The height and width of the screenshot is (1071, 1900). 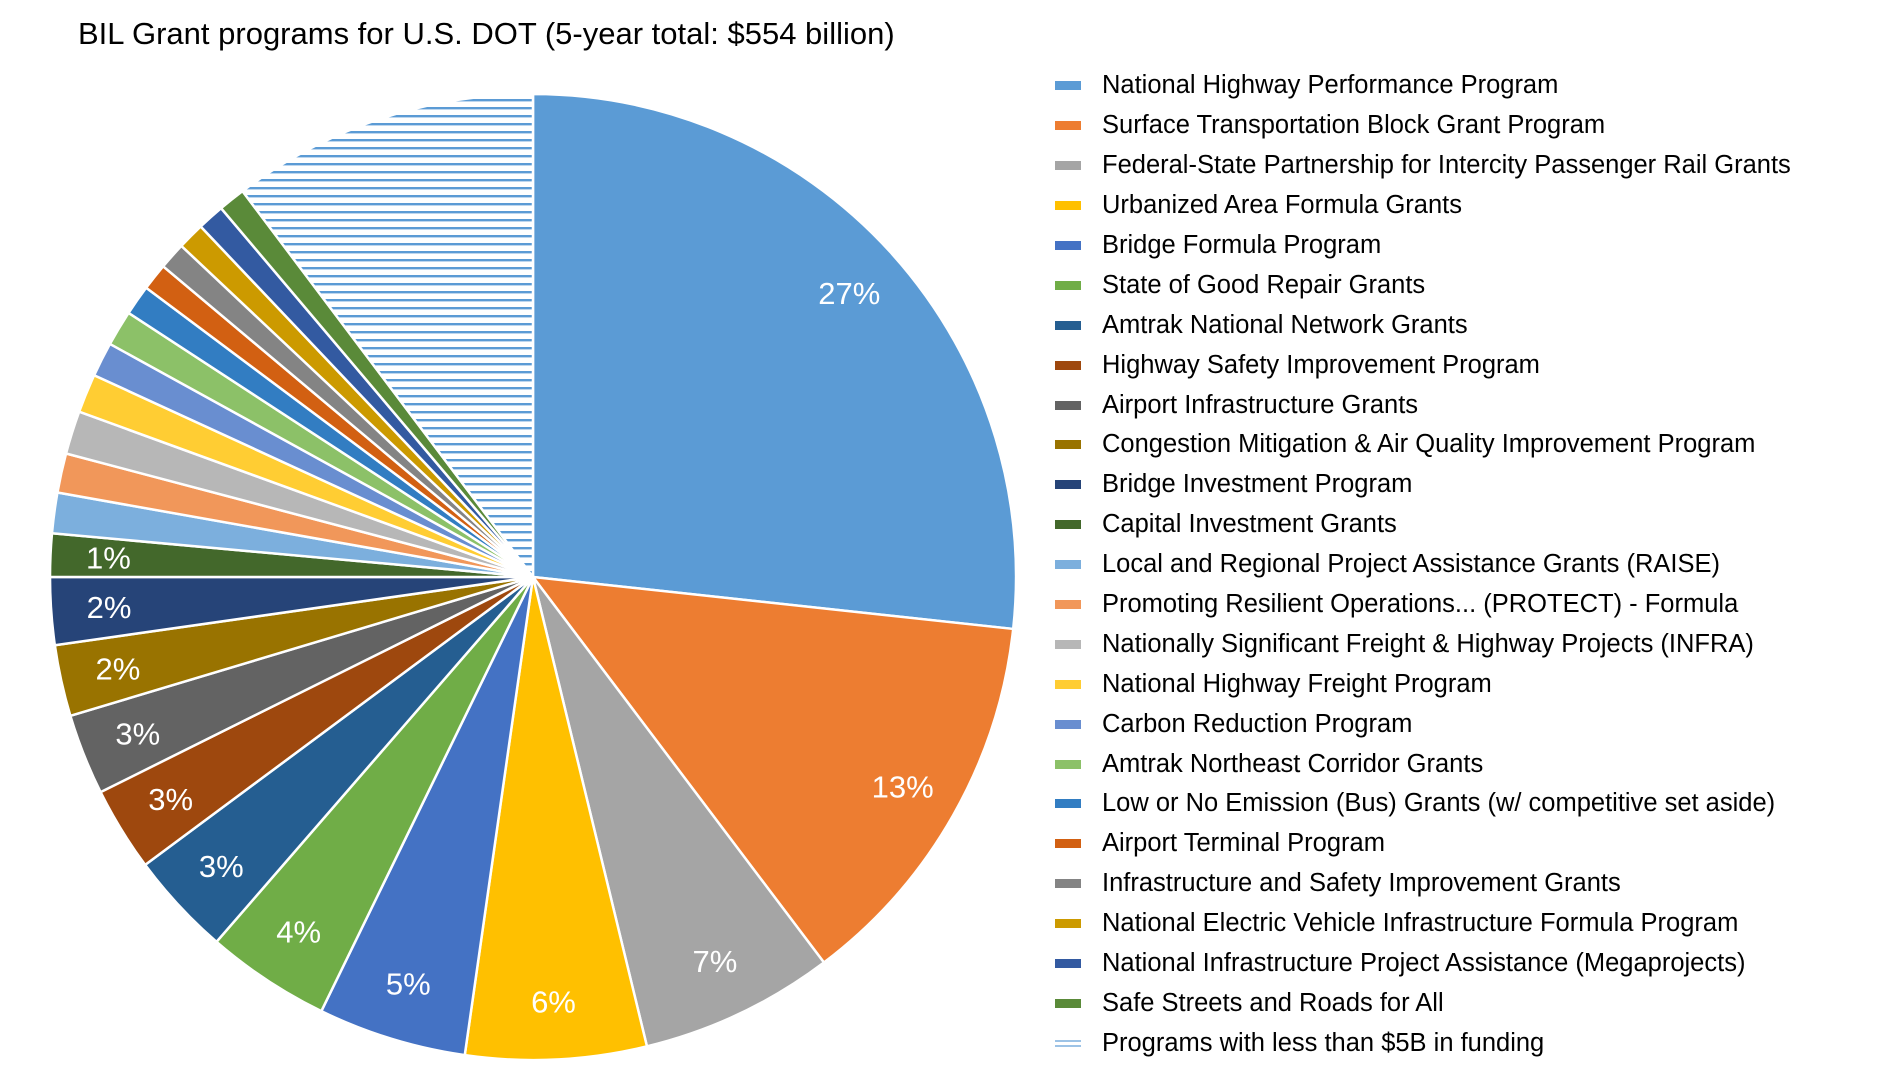 What do you see at coordinates (1423, 844) in the screenshot?
I see `legend-item: Airport Terminal Program` at bounding box center [1423, 844].